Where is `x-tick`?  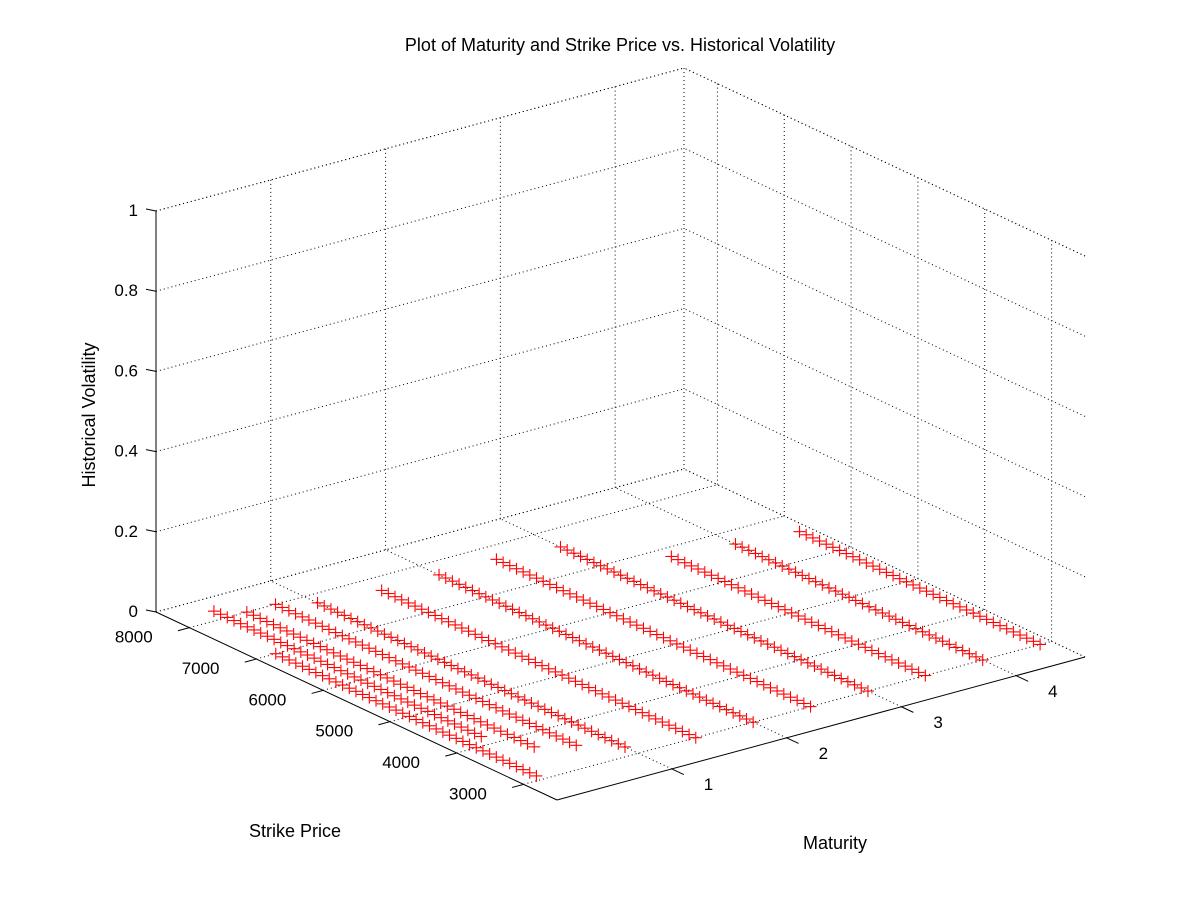
x-tick is located at coordinates (792, 740).